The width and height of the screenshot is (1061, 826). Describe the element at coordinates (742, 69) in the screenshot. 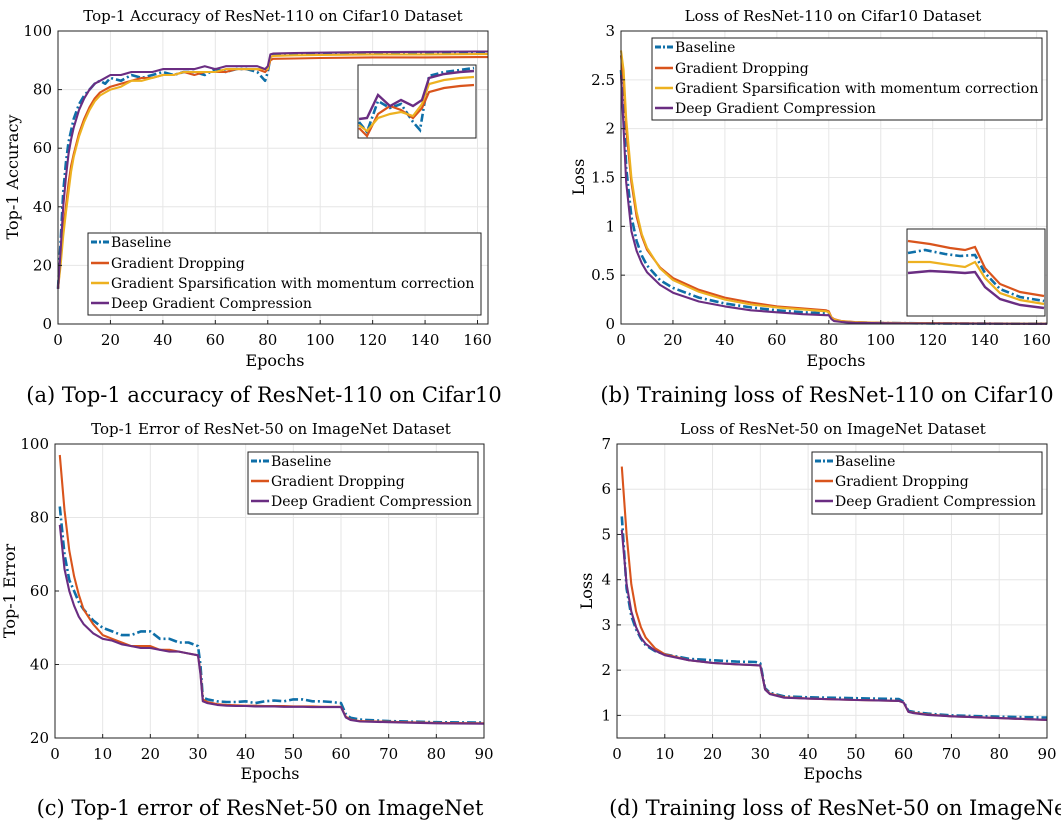

I see `panel-b-legend-gradient-dropping: Gradient Dropping` at that location.